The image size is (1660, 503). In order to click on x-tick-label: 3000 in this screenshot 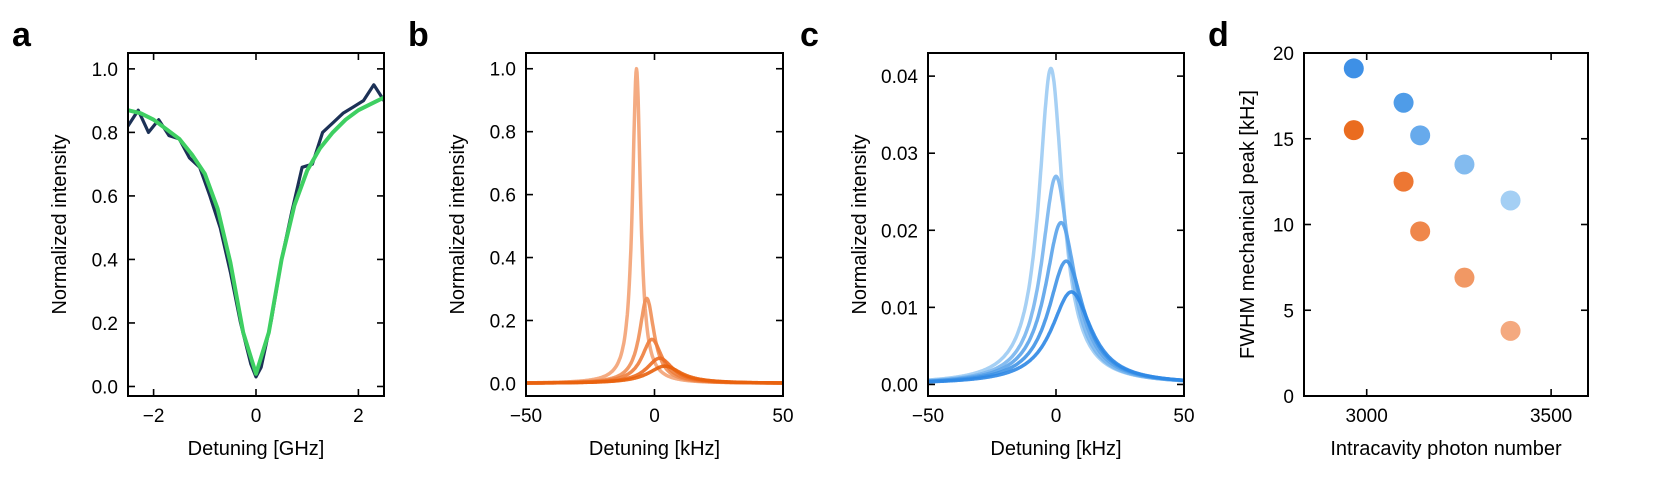, I will do `click(1367, 416)`.